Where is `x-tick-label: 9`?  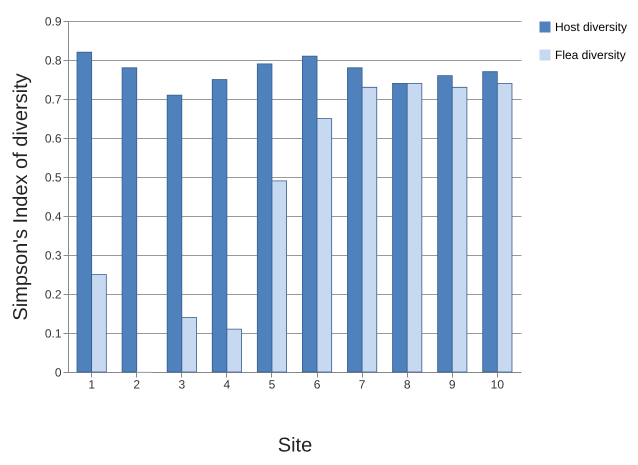
x-tick-label: 9 is located at coordinates (452, 385).